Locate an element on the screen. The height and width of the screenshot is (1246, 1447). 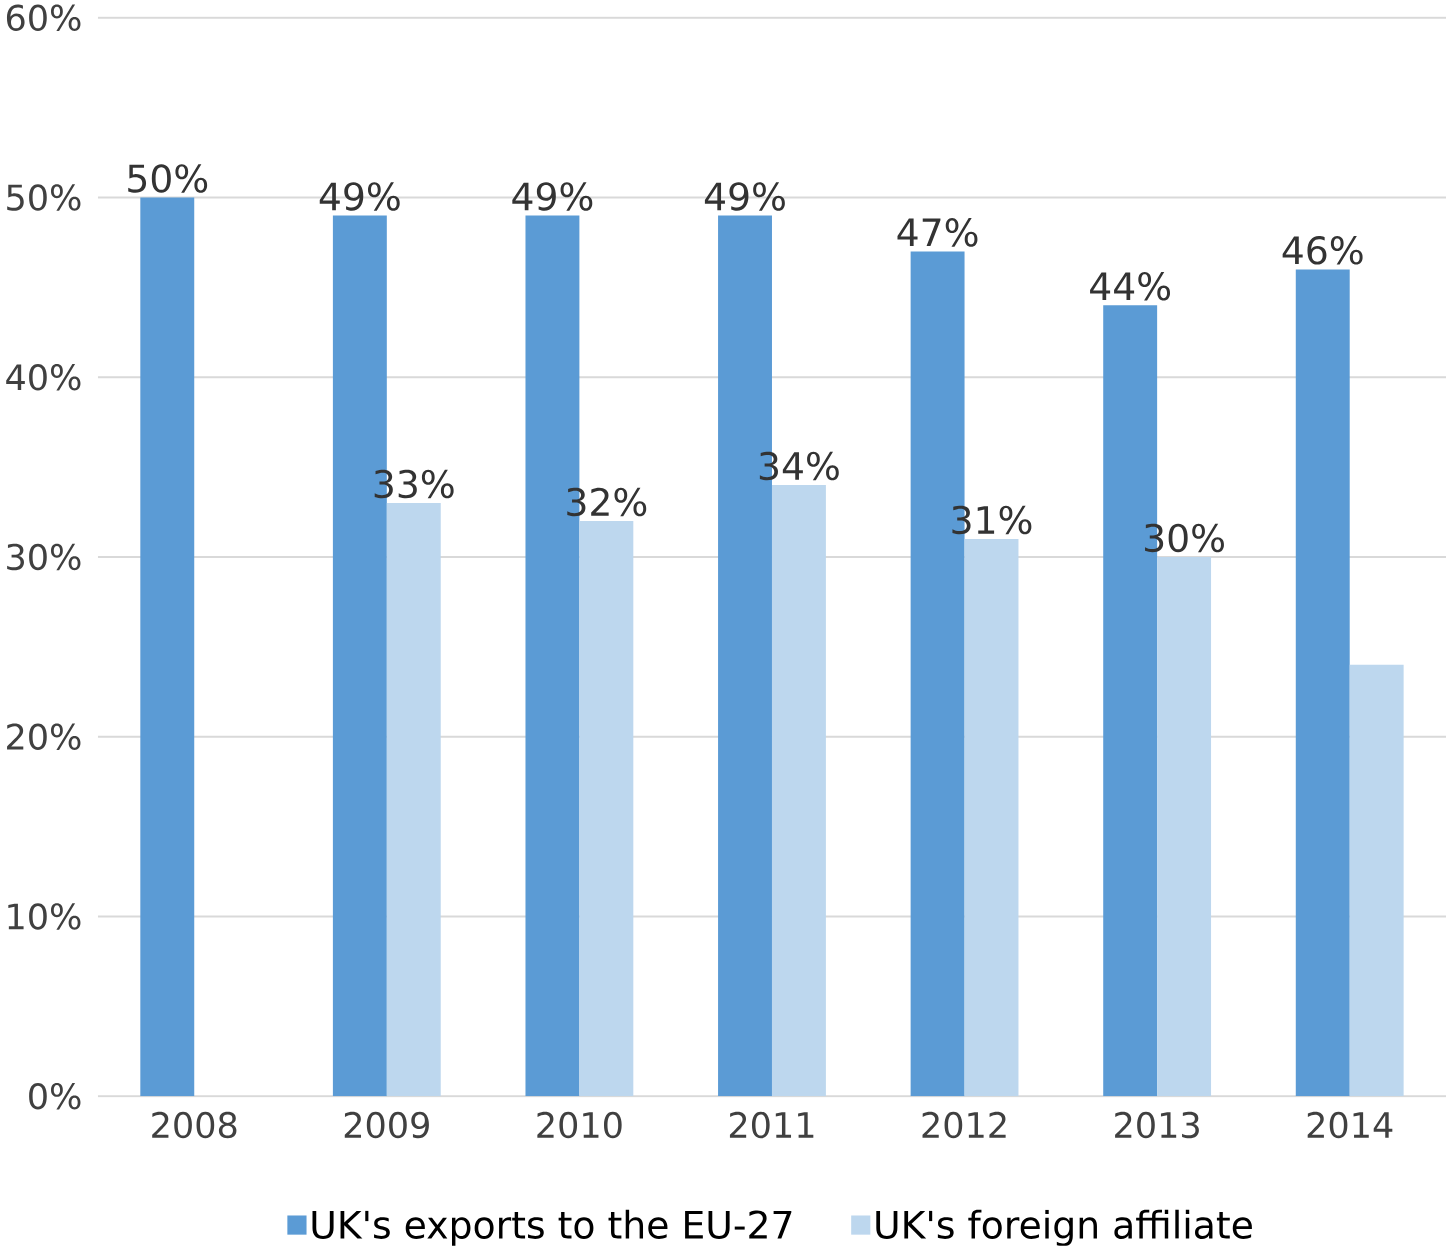
y-tick-label: 10% is located at coordinates (44, 916).